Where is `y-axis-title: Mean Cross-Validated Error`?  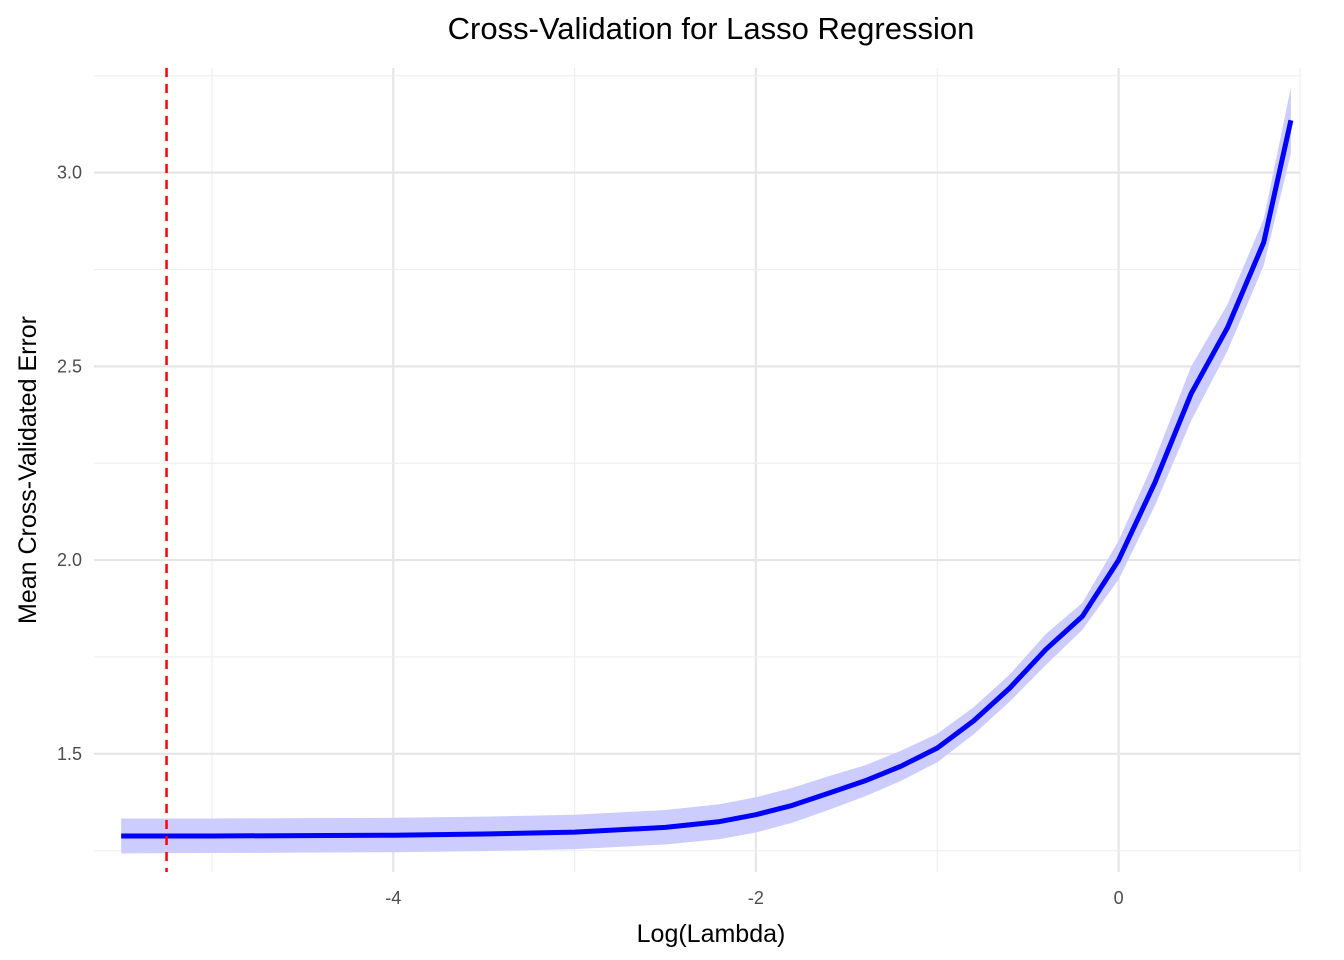
y-axis-title: Mean Cross-Validated Error is located at coordinates (28, 470).